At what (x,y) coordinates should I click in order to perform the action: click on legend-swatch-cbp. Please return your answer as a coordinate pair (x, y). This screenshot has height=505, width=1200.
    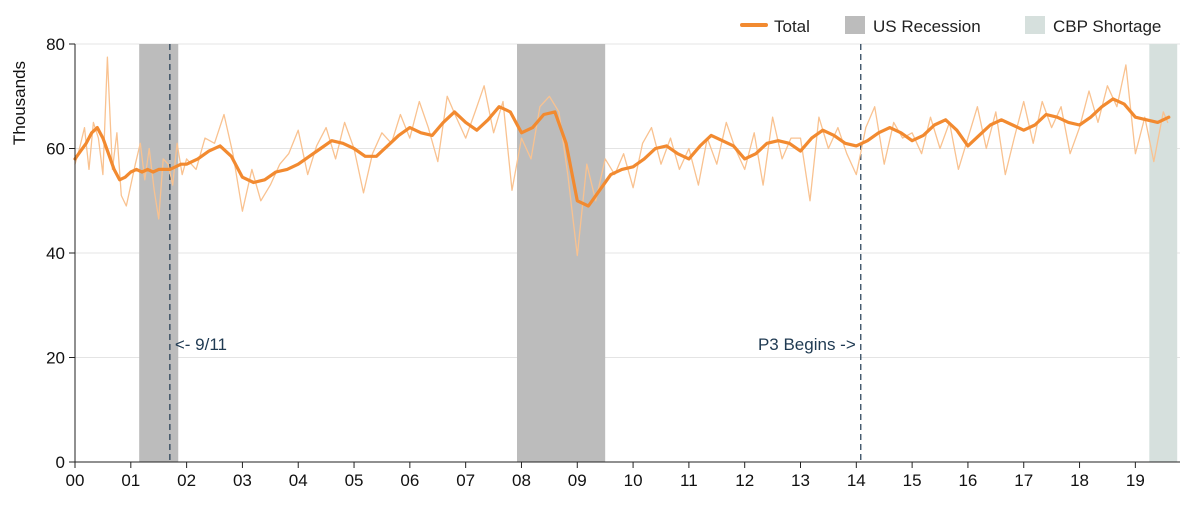
    Looking at the image, I should click on (1035, 25).